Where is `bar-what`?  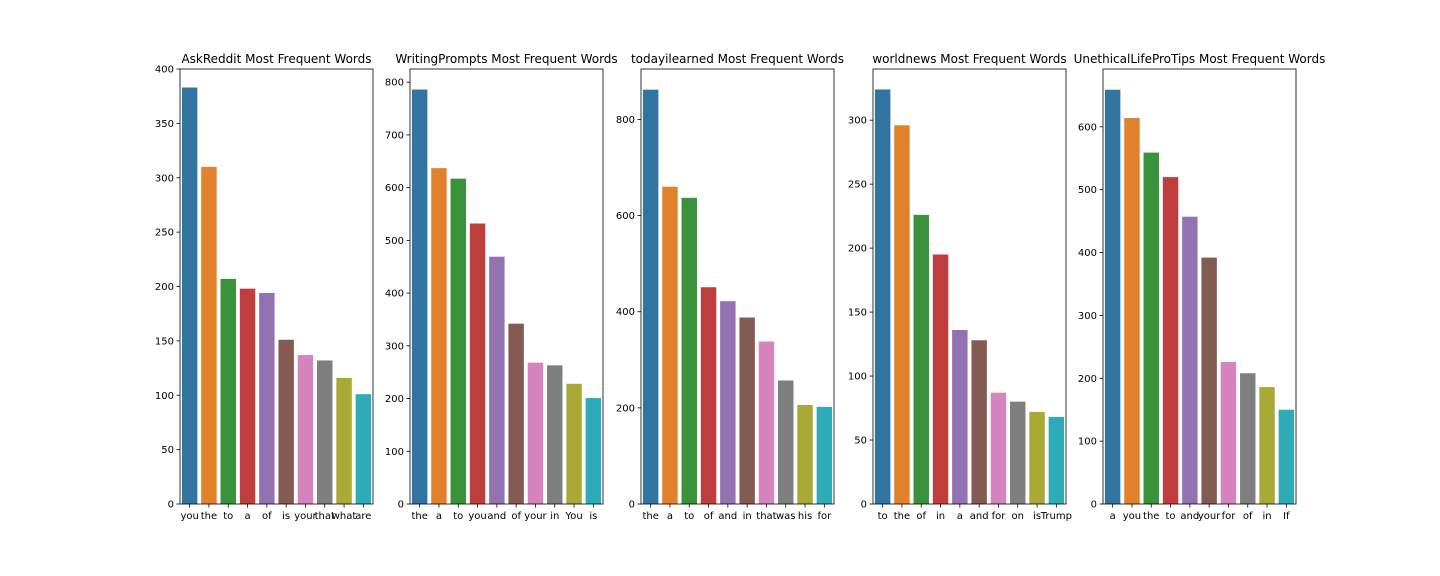 bar-what is located at coordinates (344, 440).